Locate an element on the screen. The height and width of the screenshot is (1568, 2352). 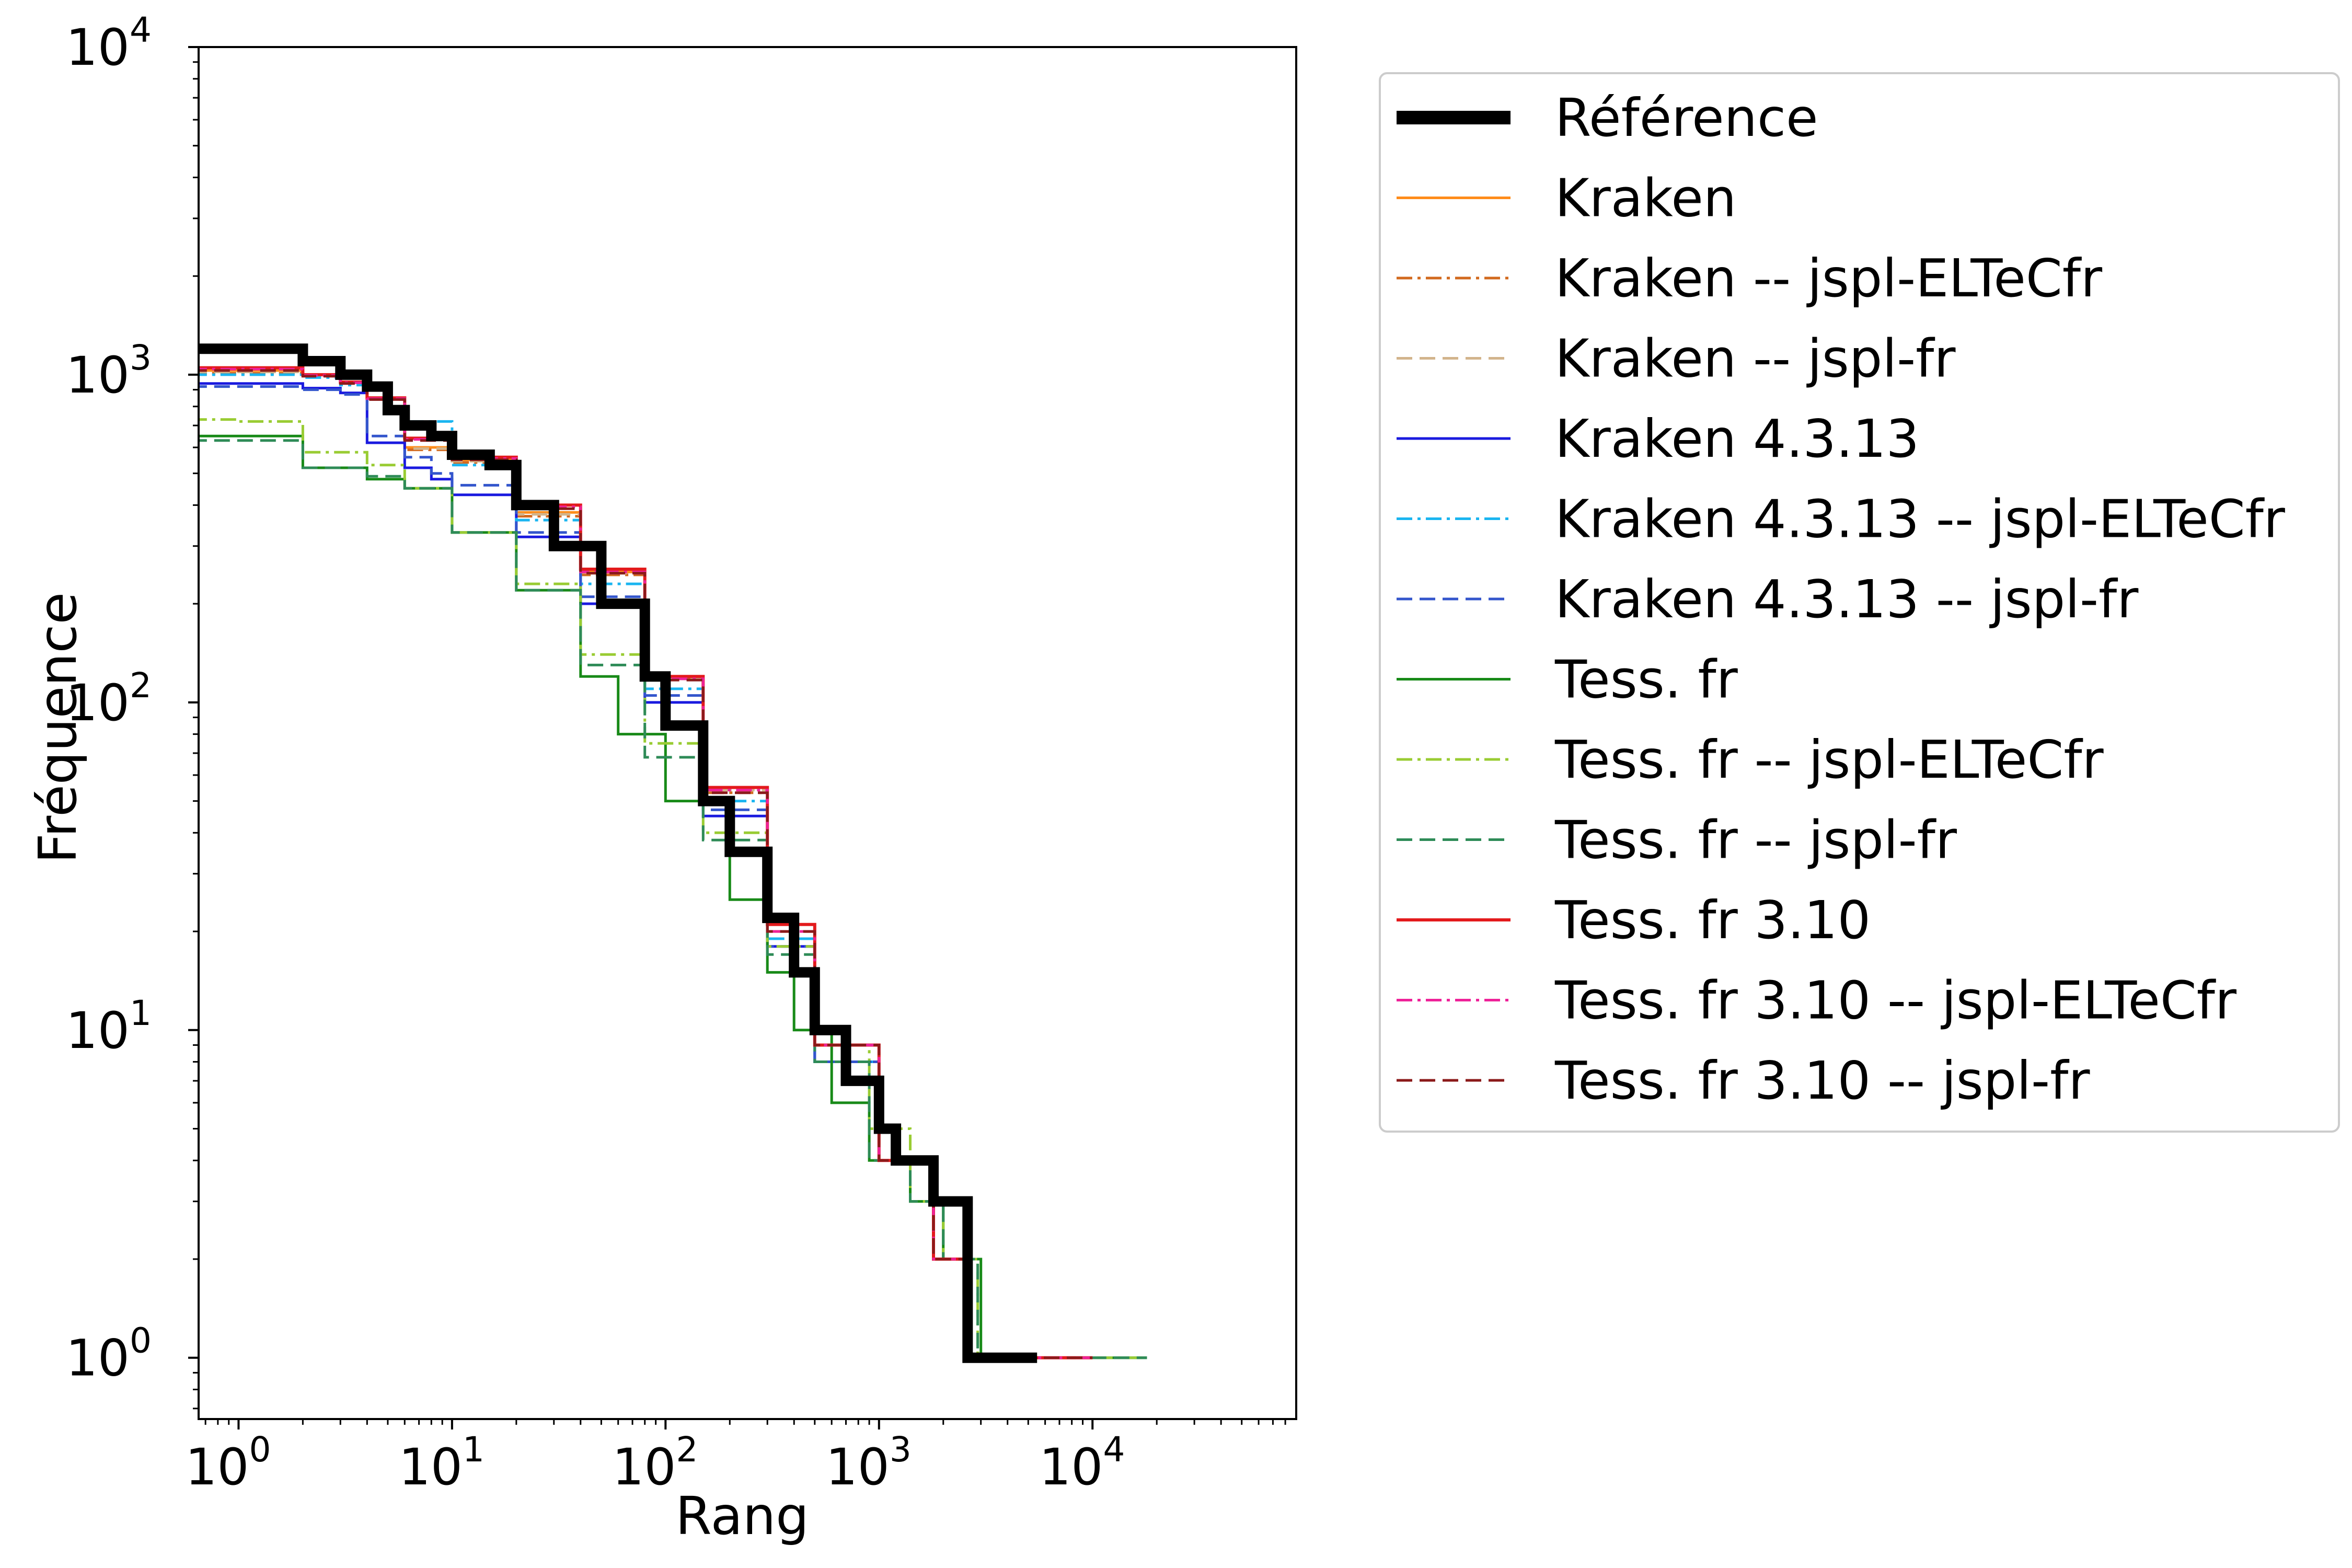
legend-label-12: Tess. fr 3.10 -- jspl-fr is located at coordinates (1822, 1080).